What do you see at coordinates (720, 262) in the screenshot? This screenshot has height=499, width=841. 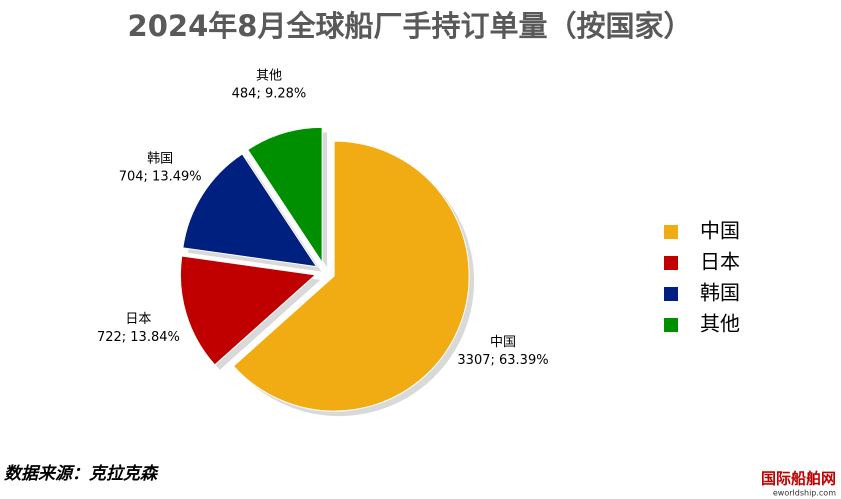 I see `legend-label: 日本` at bounding box center [720, 262].